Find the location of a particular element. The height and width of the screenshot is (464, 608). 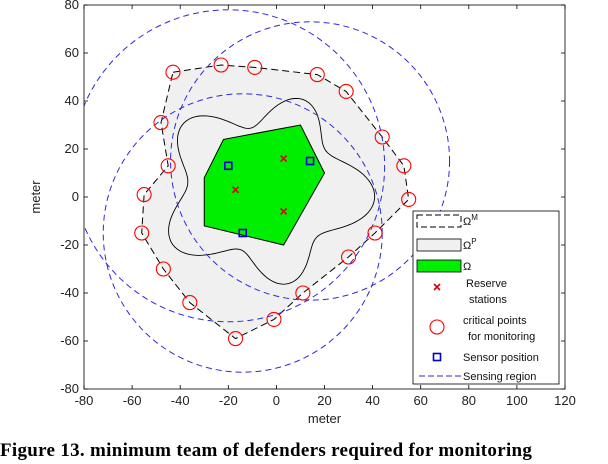

legend-swatch-omega-m is located at coordinates (439, 221).